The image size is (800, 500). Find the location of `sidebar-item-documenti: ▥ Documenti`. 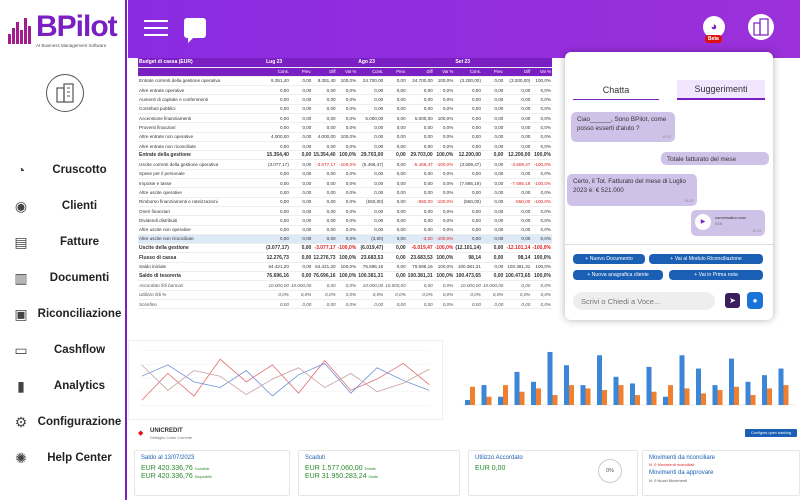

sidebar-item-documenti: ▥ Documenti is located at coordinates (63, 278).